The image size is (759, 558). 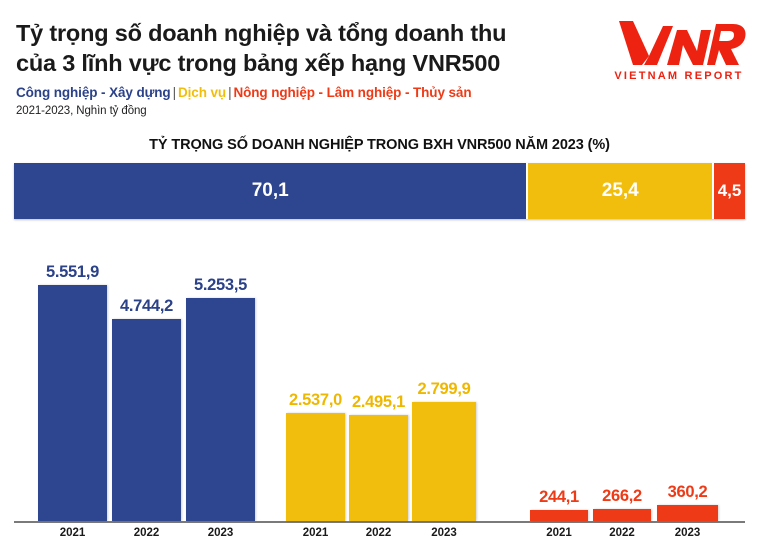 I want to click on bar-services-2022: 2.495,1 2022, so click(x=378, y=466).